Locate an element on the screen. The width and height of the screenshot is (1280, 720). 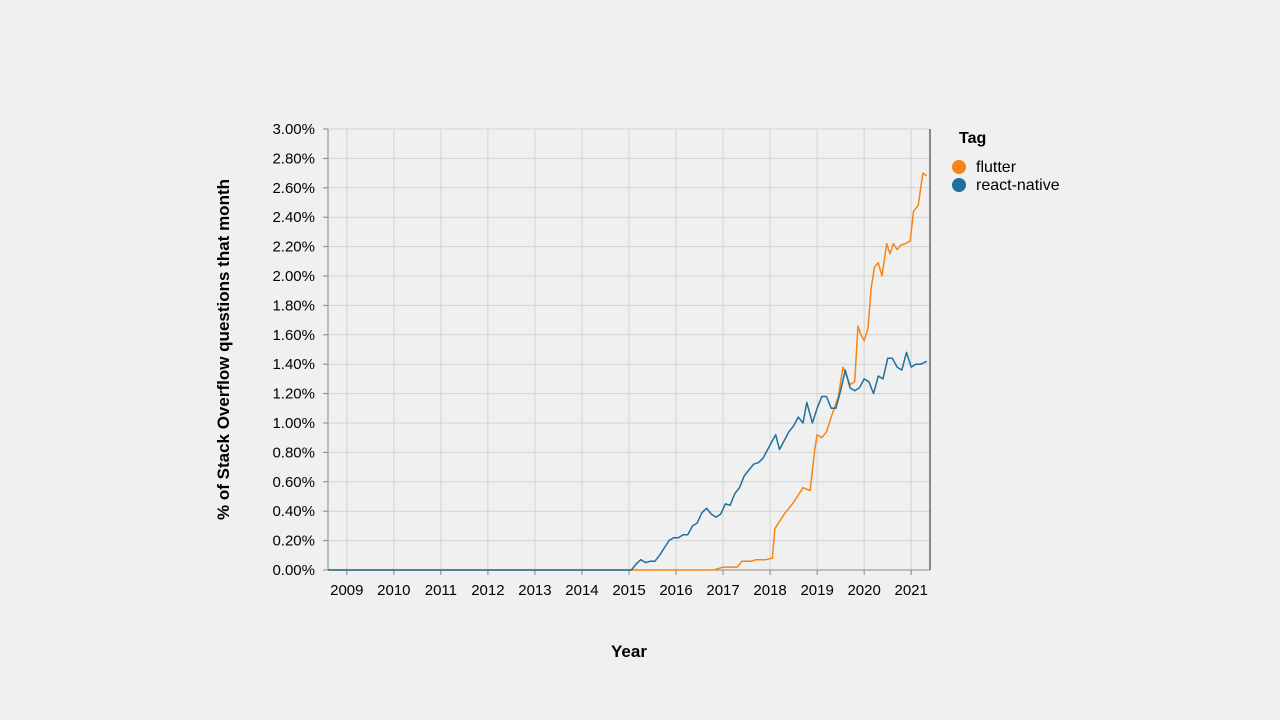
y-tick-label: 1.20% is located at coordinates (293, 394).